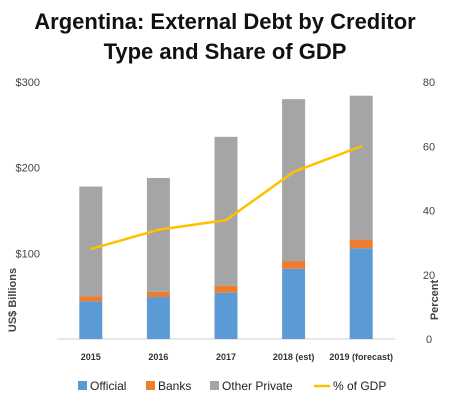 This screenshot has height=409, width=450. Describe the element at coordinates (13, 300) in the screenshot. I see `y-left-axis-title: US$ Billions` at that location.